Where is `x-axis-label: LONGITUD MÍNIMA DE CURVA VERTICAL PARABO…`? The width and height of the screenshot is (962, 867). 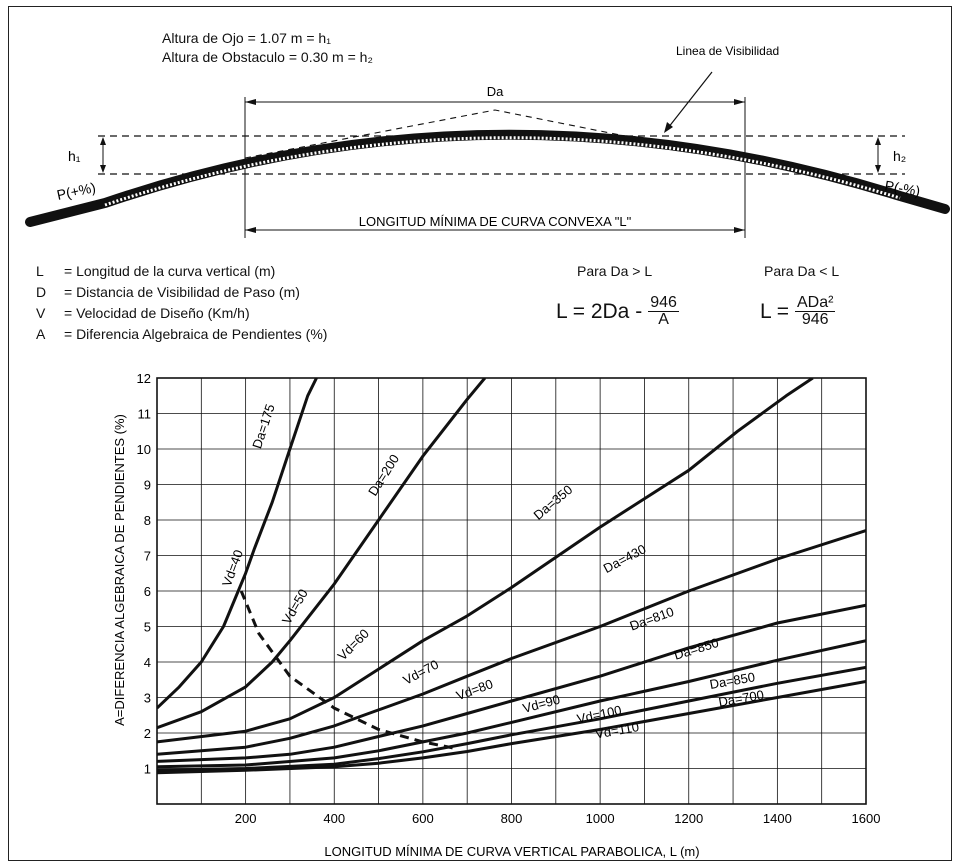 x-axis-label: LONGITUD MÍNIMA DE CURVA VERTICAL PARABO… is located at coordinates (511, 851).